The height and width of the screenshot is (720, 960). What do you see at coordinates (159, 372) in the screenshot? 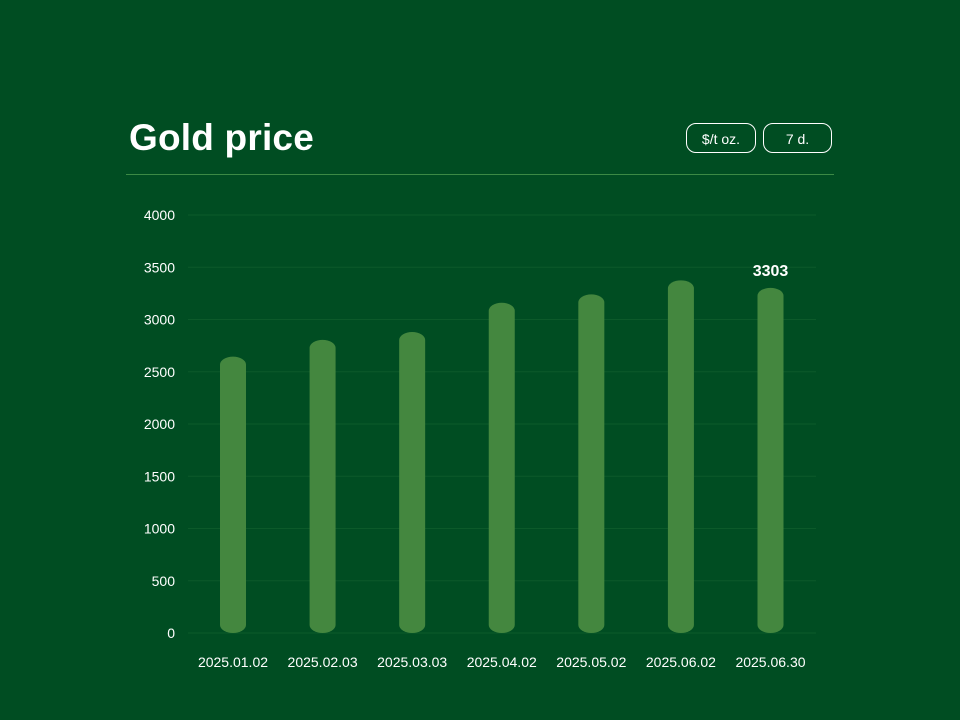
I see `y-tick-label: 2500` at bounding box center [159, 372].